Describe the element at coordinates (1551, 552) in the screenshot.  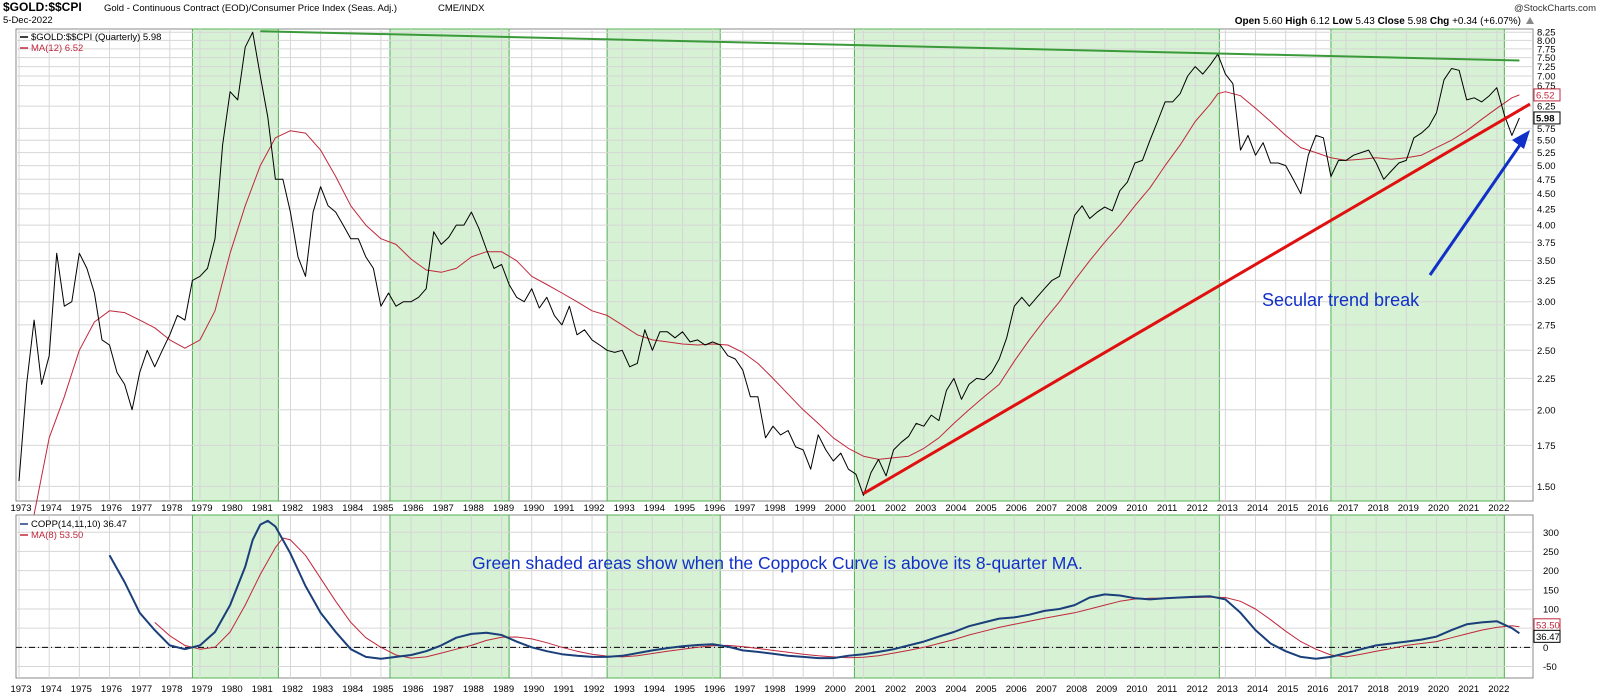
I see `coppock-y-tick-label: 250` at that location.